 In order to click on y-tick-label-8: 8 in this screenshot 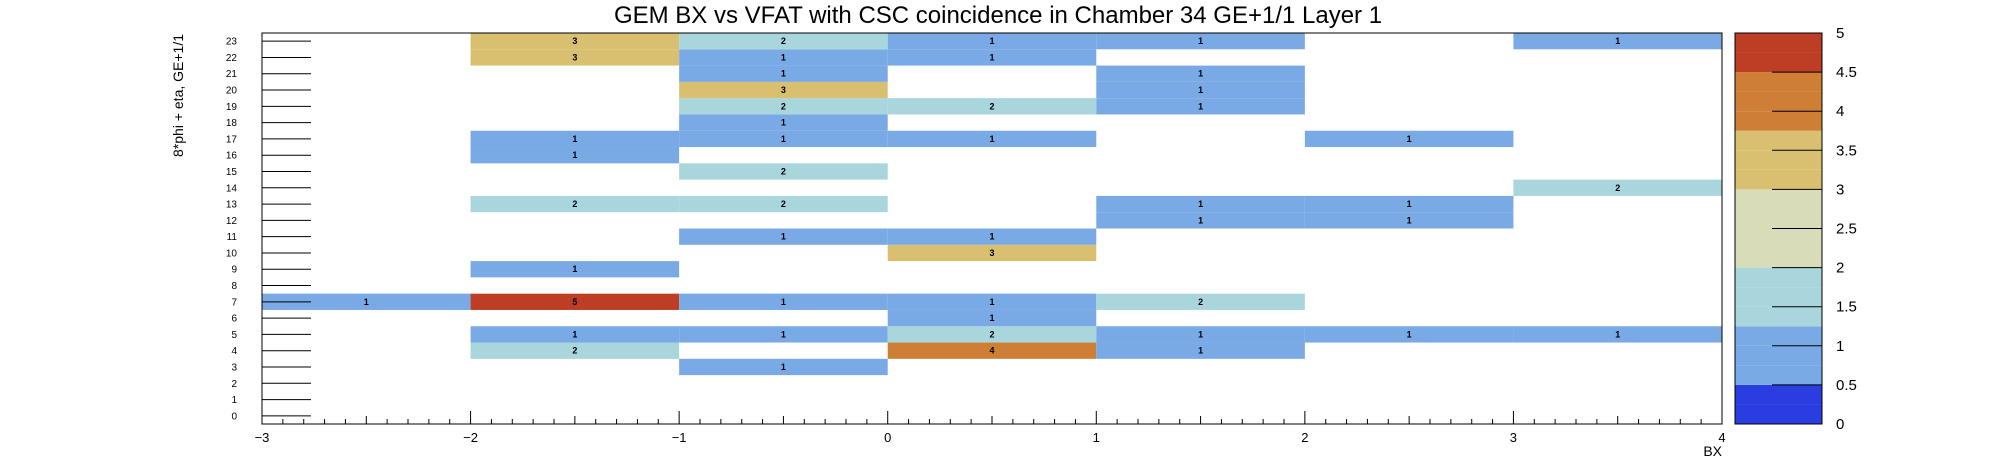, I will do `click(234, 286)`.